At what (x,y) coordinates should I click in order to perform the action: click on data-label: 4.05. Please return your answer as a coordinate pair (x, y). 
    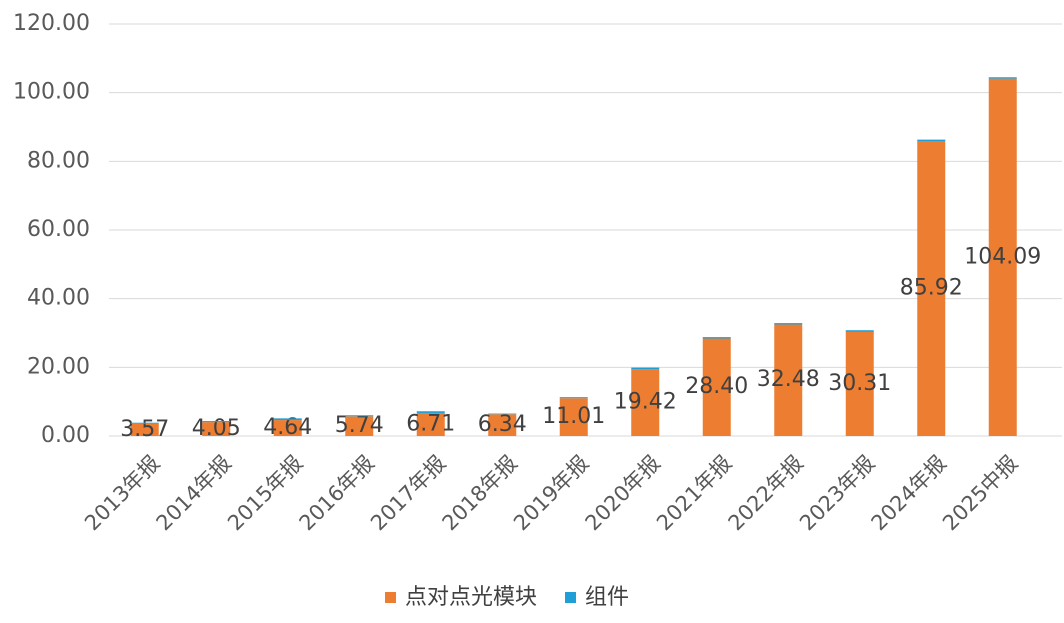
    Looking at the image, I should click on (216, 428).